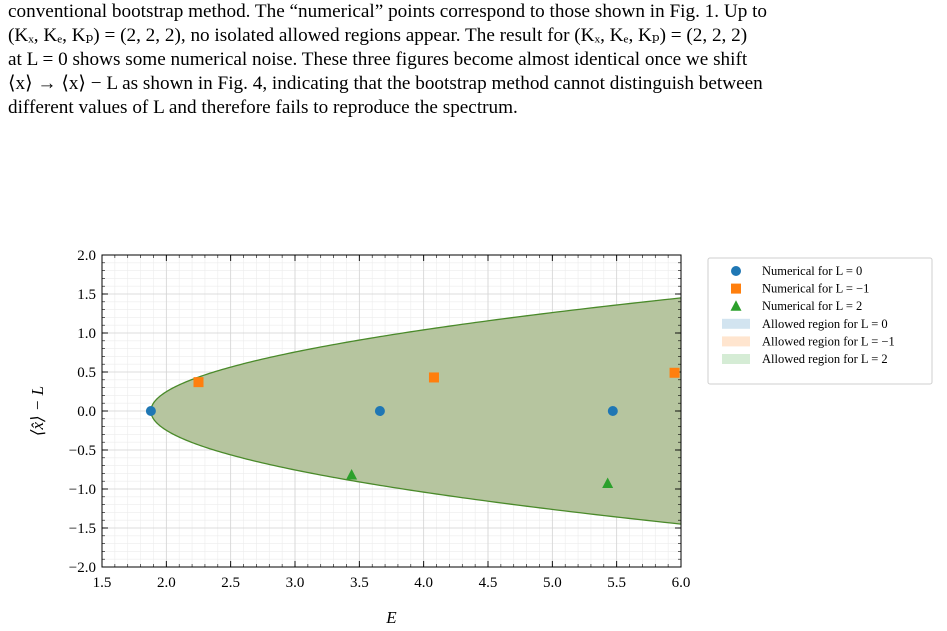 The image size is (947, 631). Describe the element at coordinates (812, 271) in the screenshot. I see `legend-label: Numerical for L = 0` at that location.